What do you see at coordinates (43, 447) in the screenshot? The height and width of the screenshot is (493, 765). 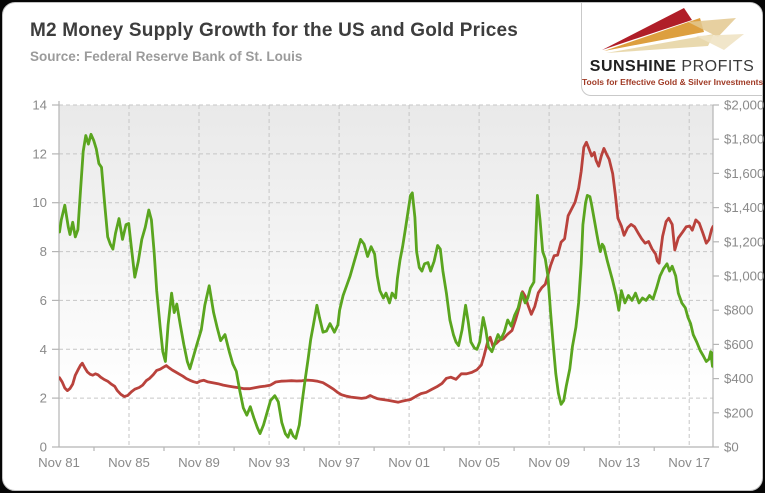 I see `y-left-tick-label: 0` at bounding box center [43, 447].